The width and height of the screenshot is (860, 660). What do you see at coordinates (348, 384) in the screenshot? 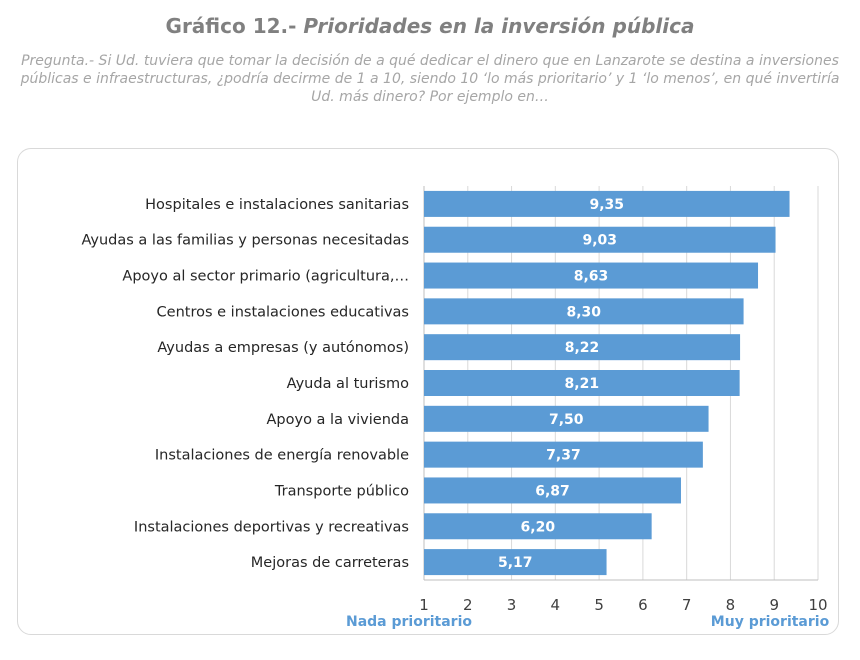
I see `category-label-6: Ayuda al turismo` at bounding box center [348, 384].